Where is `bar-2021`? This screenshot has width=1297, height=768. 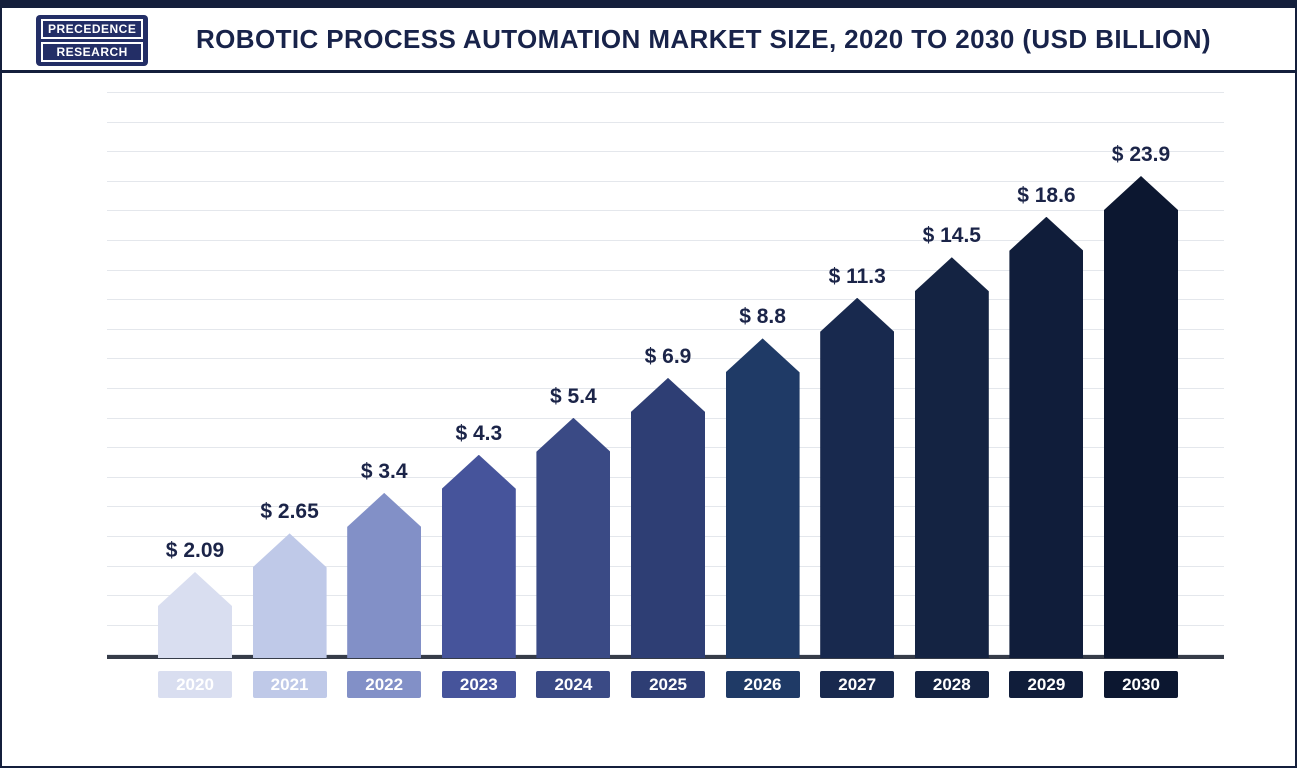 bar-2021 is located at coordinates (289, 595).